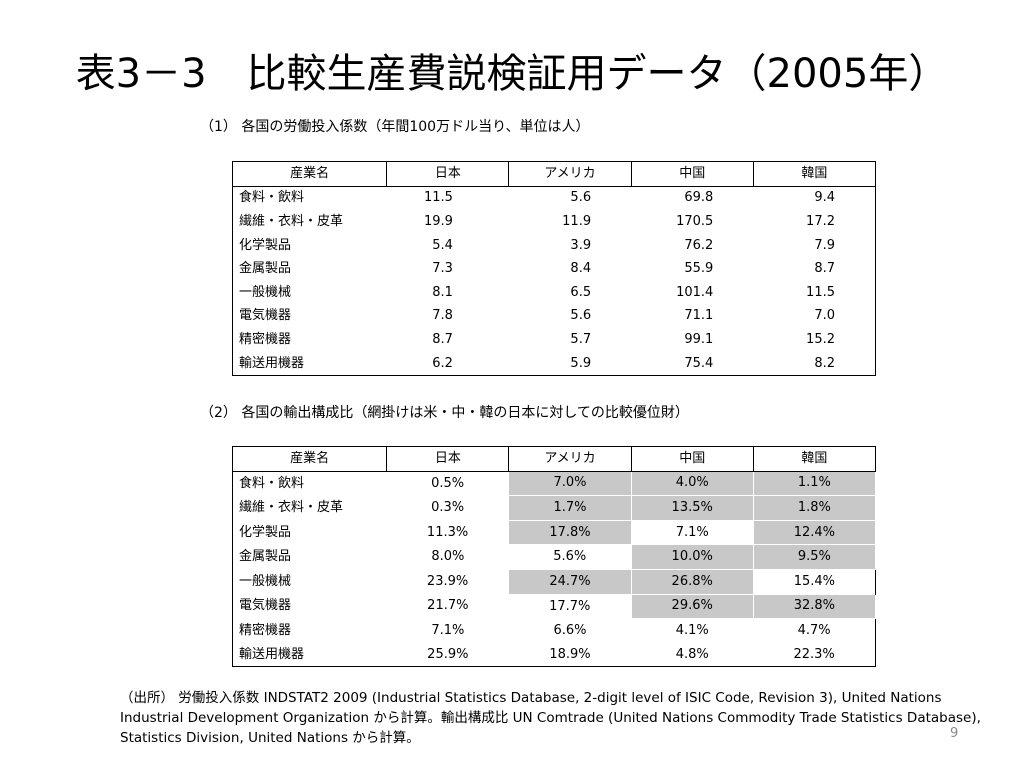  What do you see at coordinates (954, 733) in the screenshot?
I see `page-number: 9` at bounding box center [954, 733].